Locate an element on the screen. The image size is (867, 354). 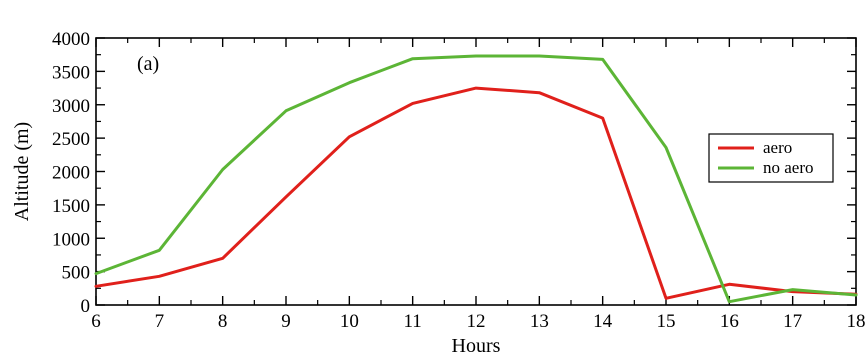
x-tick-label: 13 is located at coordinates (539, 321).